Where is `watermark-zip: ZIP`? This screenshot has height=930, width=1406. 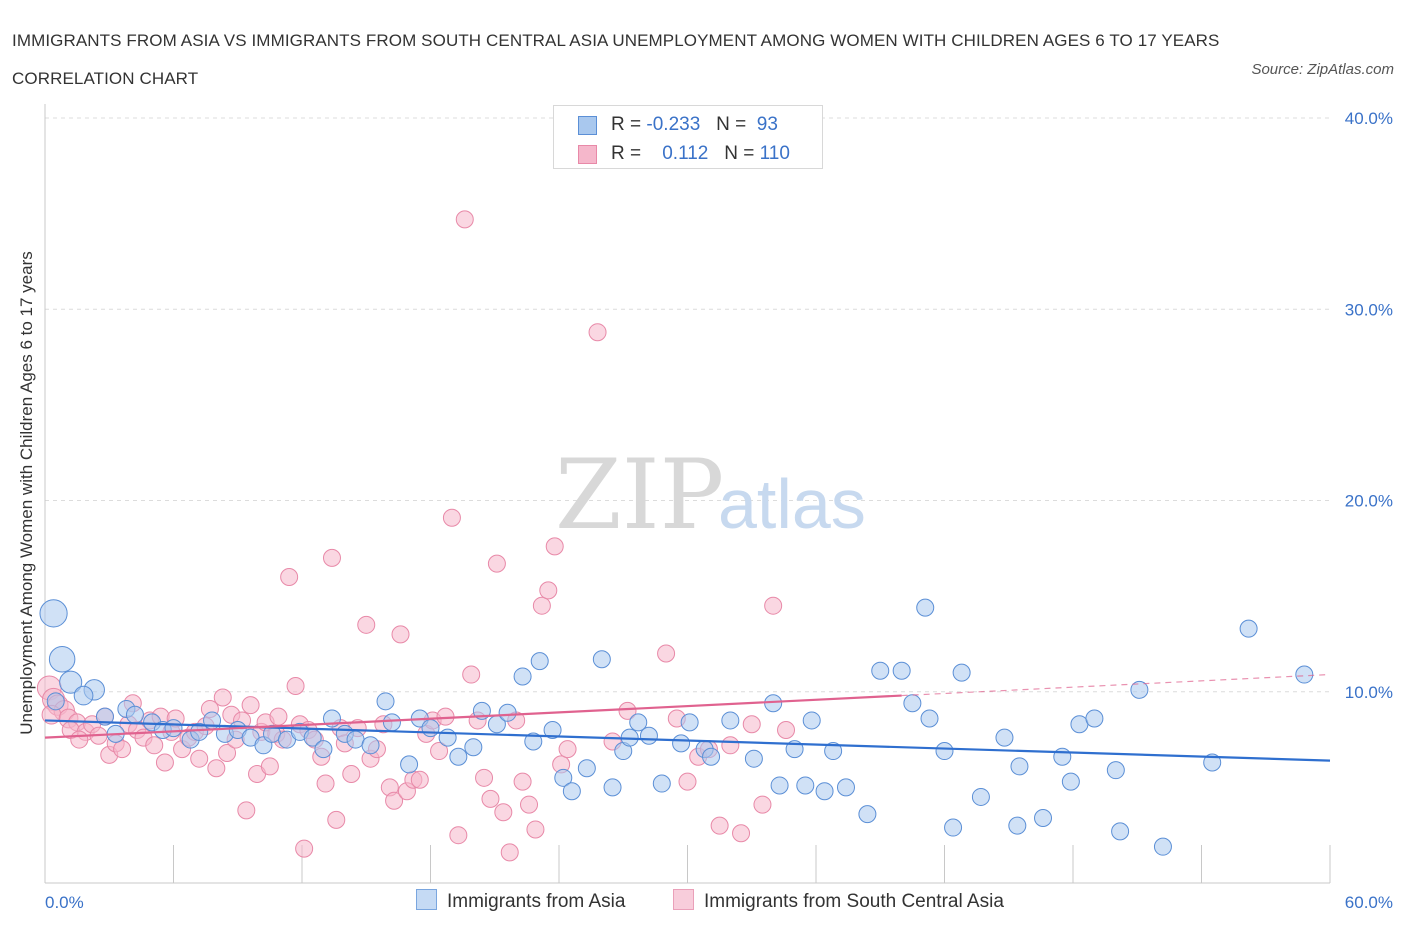
watermark-zip: ZIP is located at coordinates (639, 495).